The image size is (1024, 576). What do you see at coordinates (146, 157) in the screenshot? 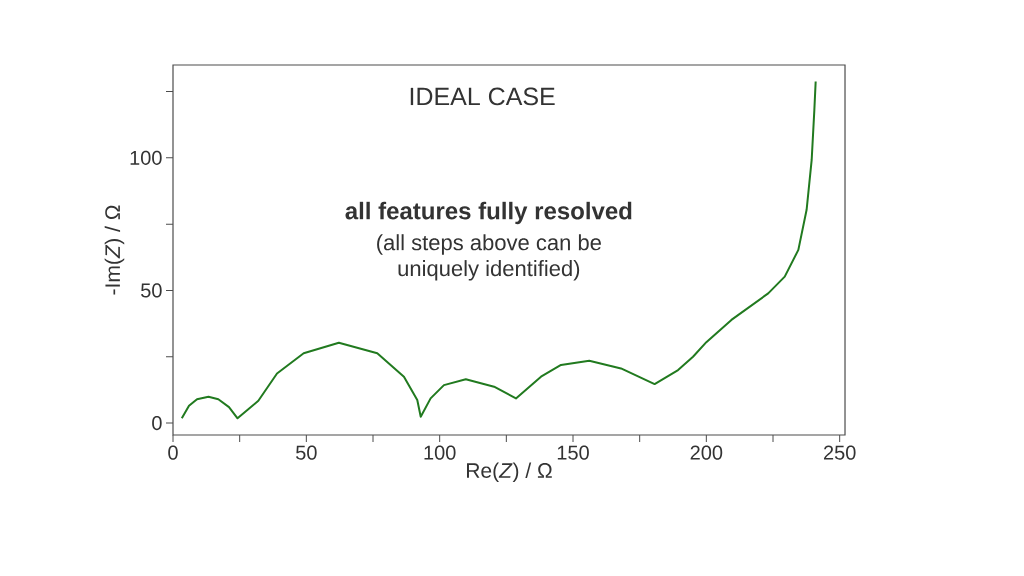
I see `y-tick-label: 100` at bounding box center [146, 157].